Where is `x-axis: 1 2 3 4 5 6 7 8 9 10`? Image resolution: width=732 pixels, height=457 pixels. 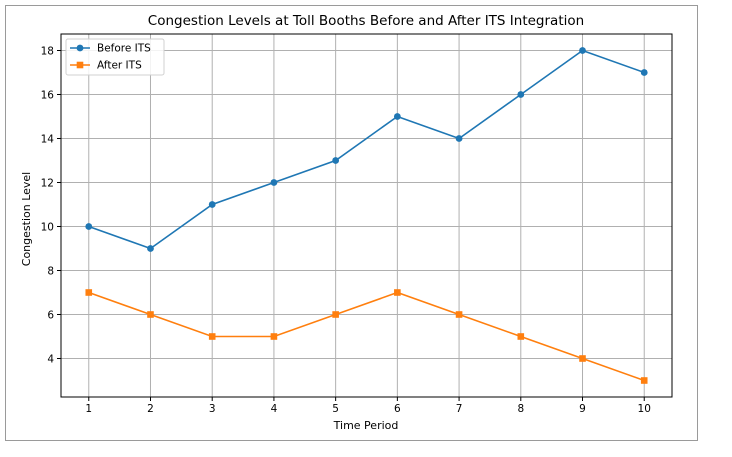
x-axis: 1 2 3 4 5 6 7 8 9 10 is located at coordinates (368, 406).